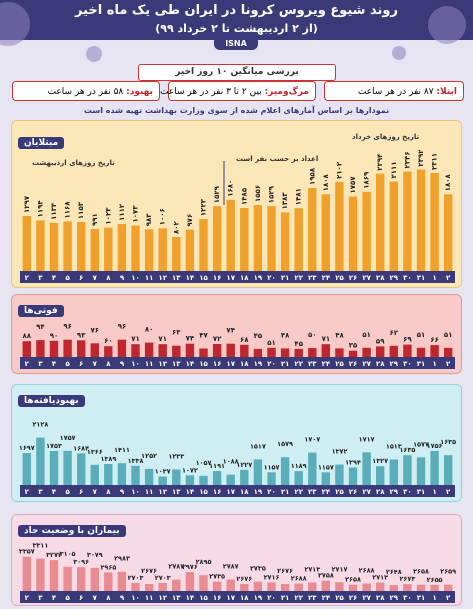  I want to click on summary-recovered: بهبود: ۵۸ نفر در هر ساعت, so click(86, 91).